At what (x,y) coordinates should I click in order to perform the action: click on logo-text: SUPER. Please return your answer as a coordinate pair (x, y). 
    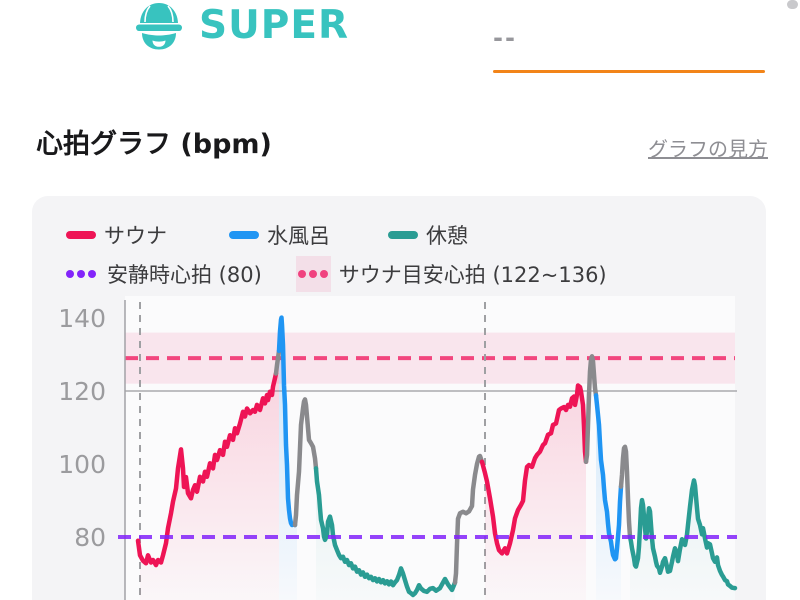
    Looking at the image, I should click on (274, 25).